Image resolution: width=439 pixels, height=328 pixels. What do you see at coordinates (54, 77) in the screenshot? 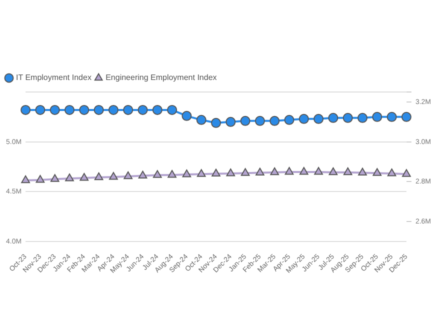
I see `legend-label: IT Employment Index` at bounding box center [54, 77].